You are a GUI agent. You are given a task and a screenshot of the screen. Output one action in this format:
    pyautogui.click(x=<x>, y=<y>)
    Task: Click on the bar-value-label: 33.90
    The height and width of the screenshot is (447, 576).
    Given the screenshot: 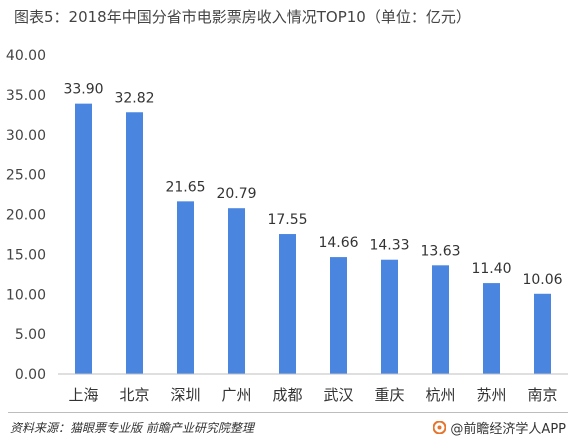 What is the action you would take?
    pyautogui.click(x=83, y=90)
    